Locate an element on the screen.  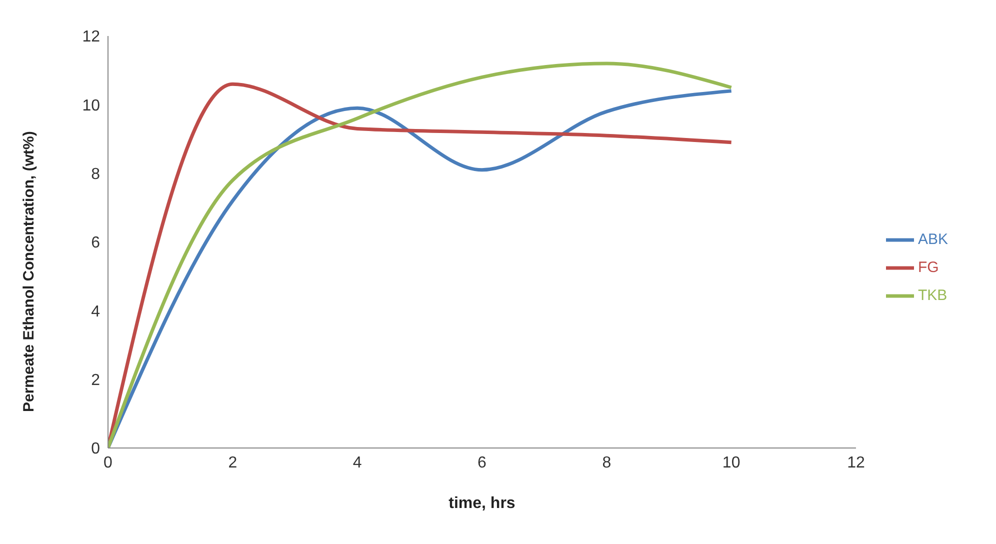
y-tick-label: 8 is located at coordinates (95, 175).